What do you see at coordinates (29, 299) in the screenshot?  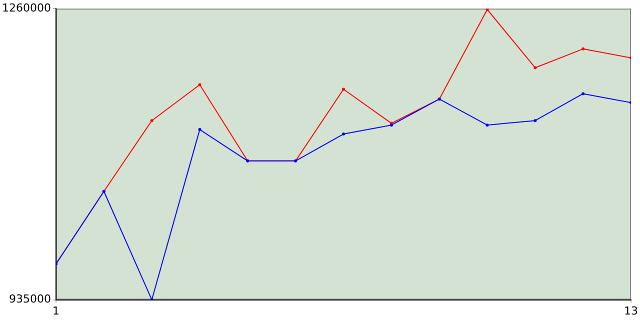 I see `y-tick-label: 935000` at bounding box center [29, 299].